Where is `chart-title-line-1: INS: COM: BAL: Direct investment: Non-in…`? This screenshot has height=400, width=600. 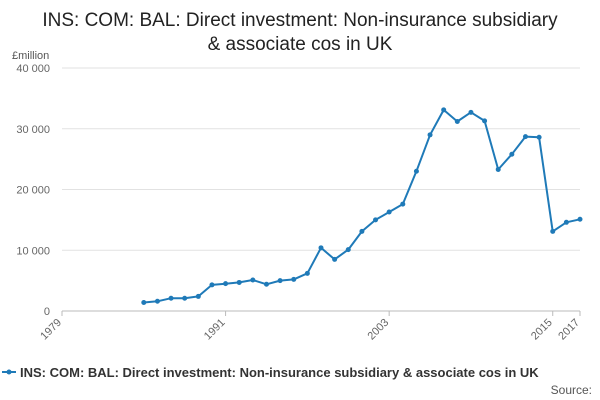
chart-title-line-1: INS: COM: BAL: Direct investment: Non-in… is located at coordinates (300, 20).